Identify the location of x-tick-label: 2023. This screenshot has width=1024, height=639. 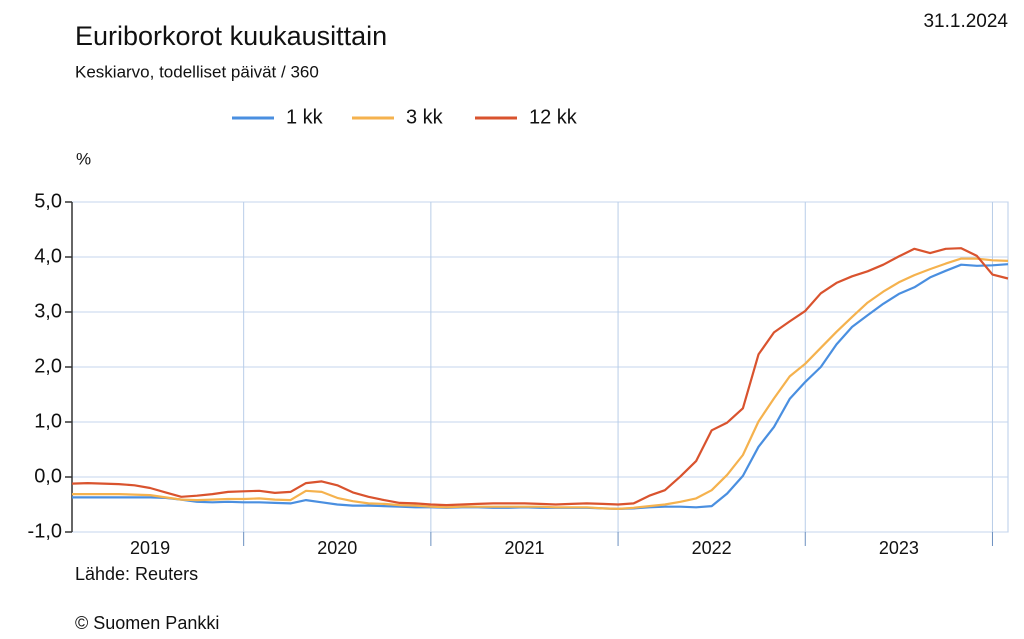
(899, 548).